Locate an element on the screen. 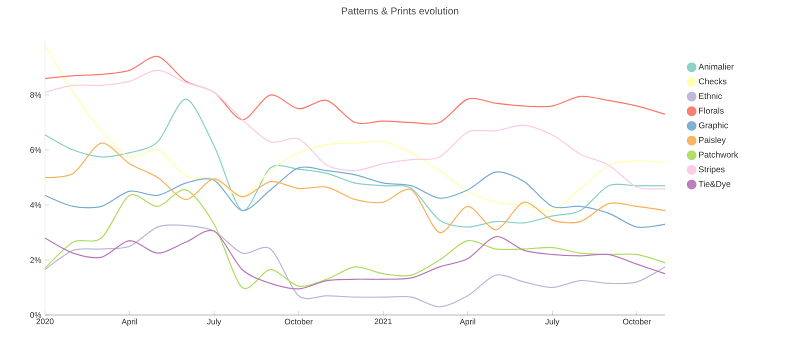 The width and height of the screenshot is (800, 356). y-tick-label: 0% is located at coordinates (36, 315).